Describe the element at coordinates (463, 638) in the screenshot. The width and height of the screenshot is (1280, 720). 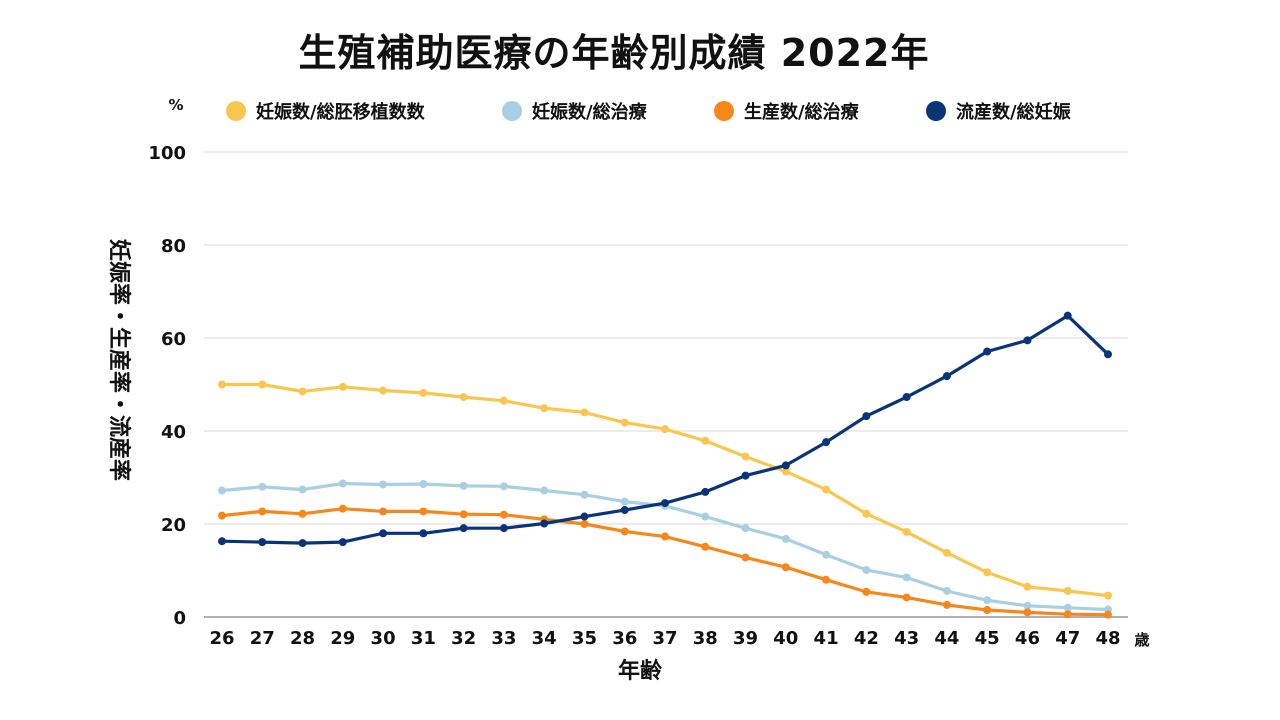
I see `x-tick-label: 32` at that location.